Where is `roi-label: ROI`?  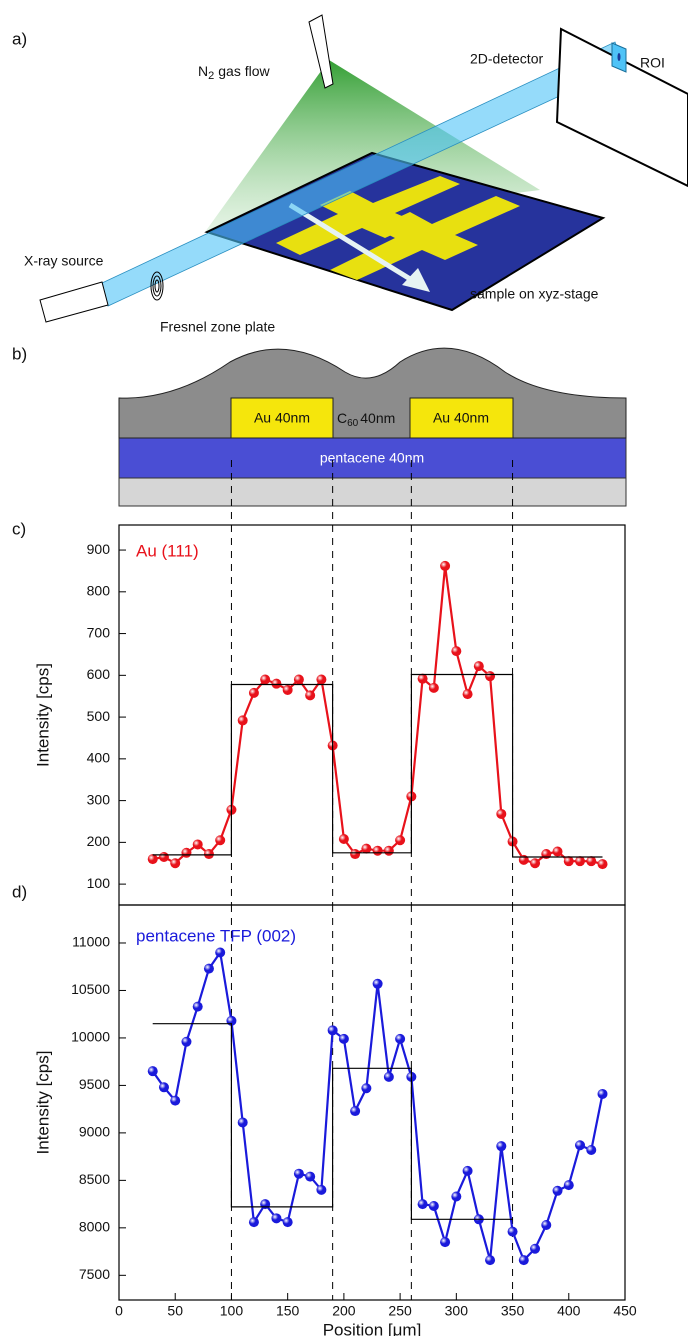
roi-label: ROI is located at coordinates (652, 63).